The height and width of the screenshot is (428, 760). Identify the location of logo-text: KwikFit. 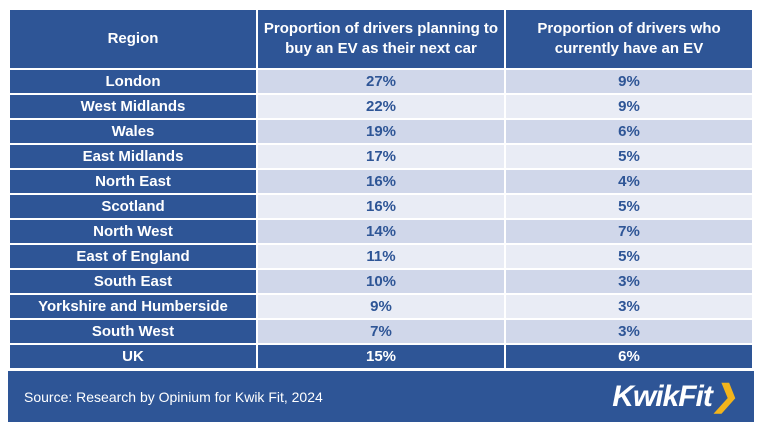
(662, 396).